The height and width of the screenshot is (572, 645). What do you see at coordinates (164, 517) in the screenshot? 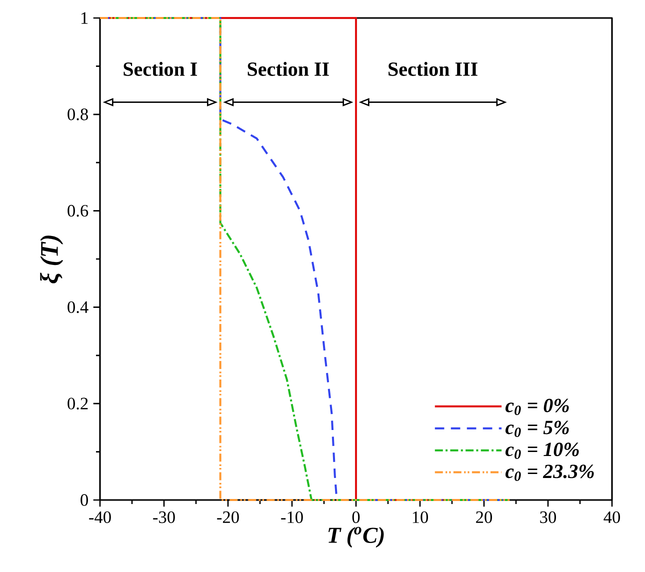
I see `x-tick-label: -30` at bounding box center [164, 517].